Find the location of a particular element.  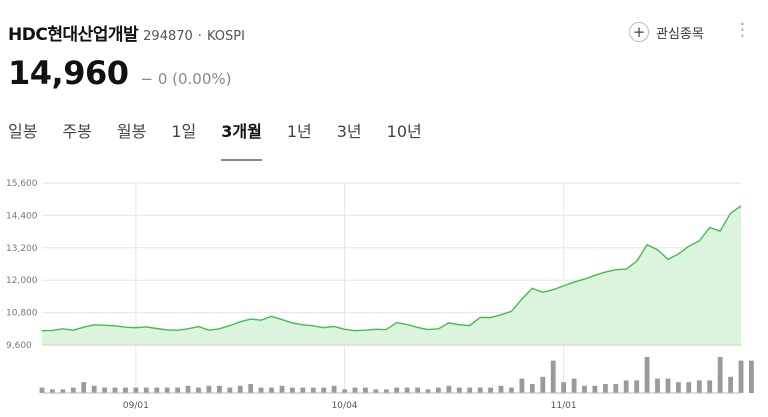

y-tick-label: 15,600 is located at coordinates (22, 184).